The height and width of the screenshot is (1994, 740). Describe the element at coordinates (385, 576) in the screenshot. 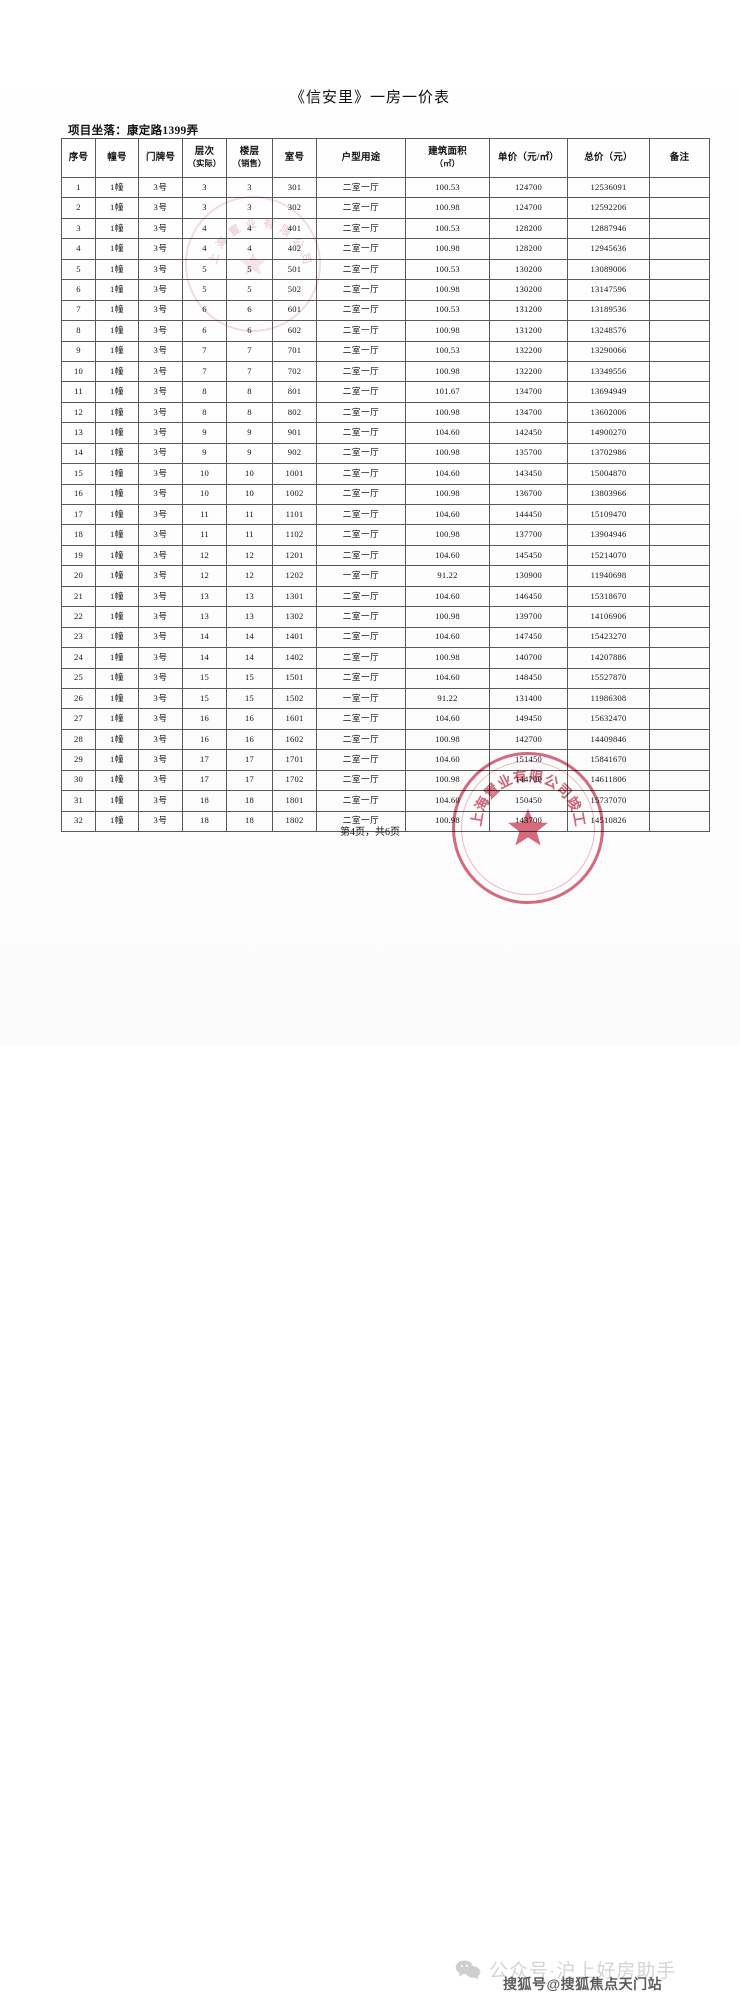

I see `table-row: 20 1幢 3号 12 12 1202 一室一厅 91.22 130900 11940698` at that location.